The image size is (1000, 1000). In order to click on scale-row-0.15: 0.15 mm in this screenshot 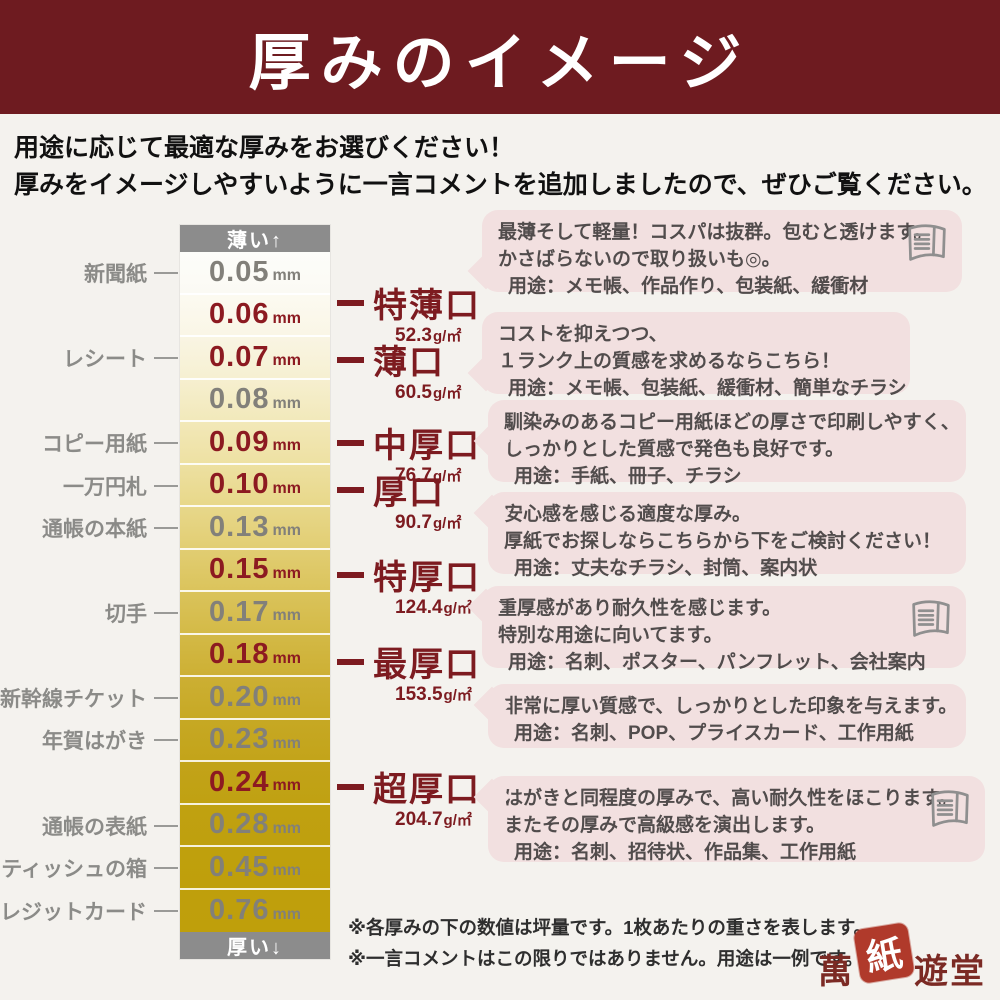, I will do `click(255, 570)`.